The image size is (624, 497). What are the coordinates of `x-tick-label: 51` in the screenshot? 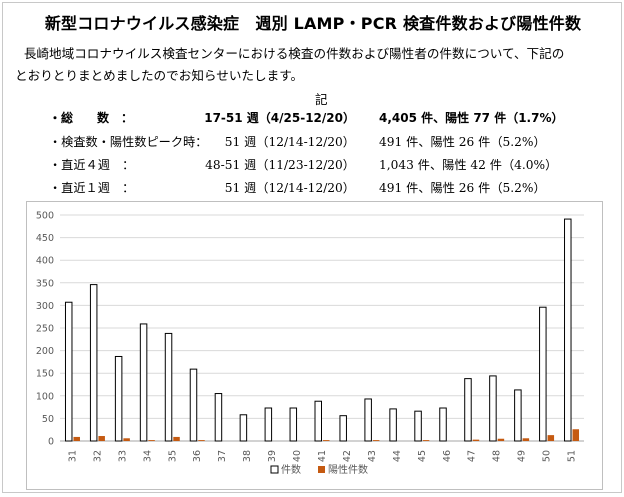 It's located at (572, 456).